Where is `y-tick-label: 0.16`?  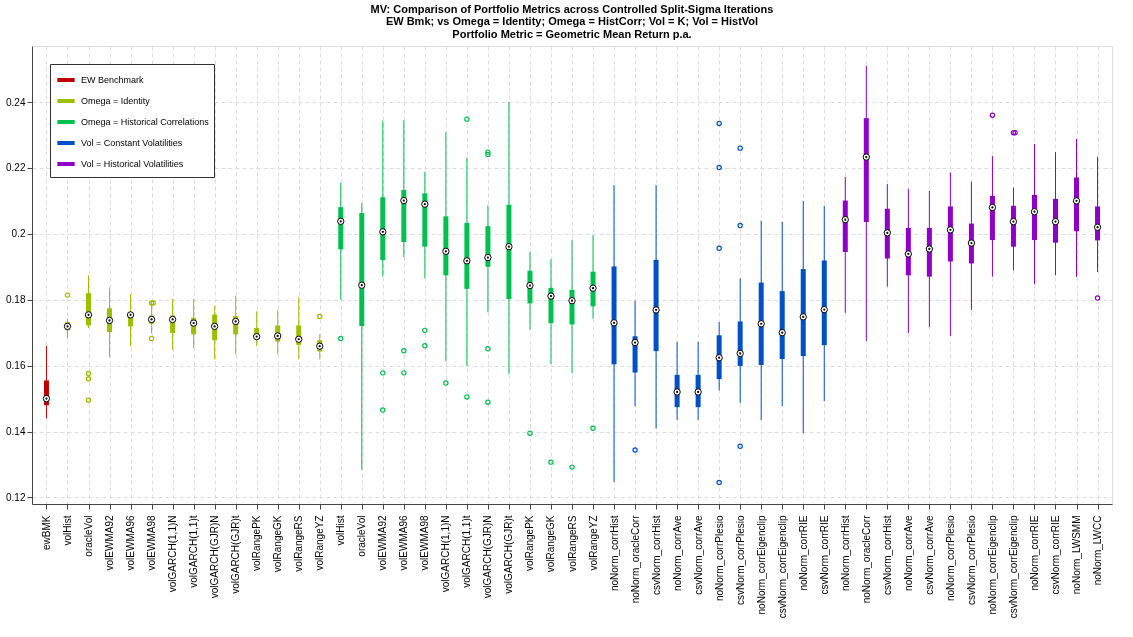
y-tick-label: 0.16 is located at coordinates (16, 366).